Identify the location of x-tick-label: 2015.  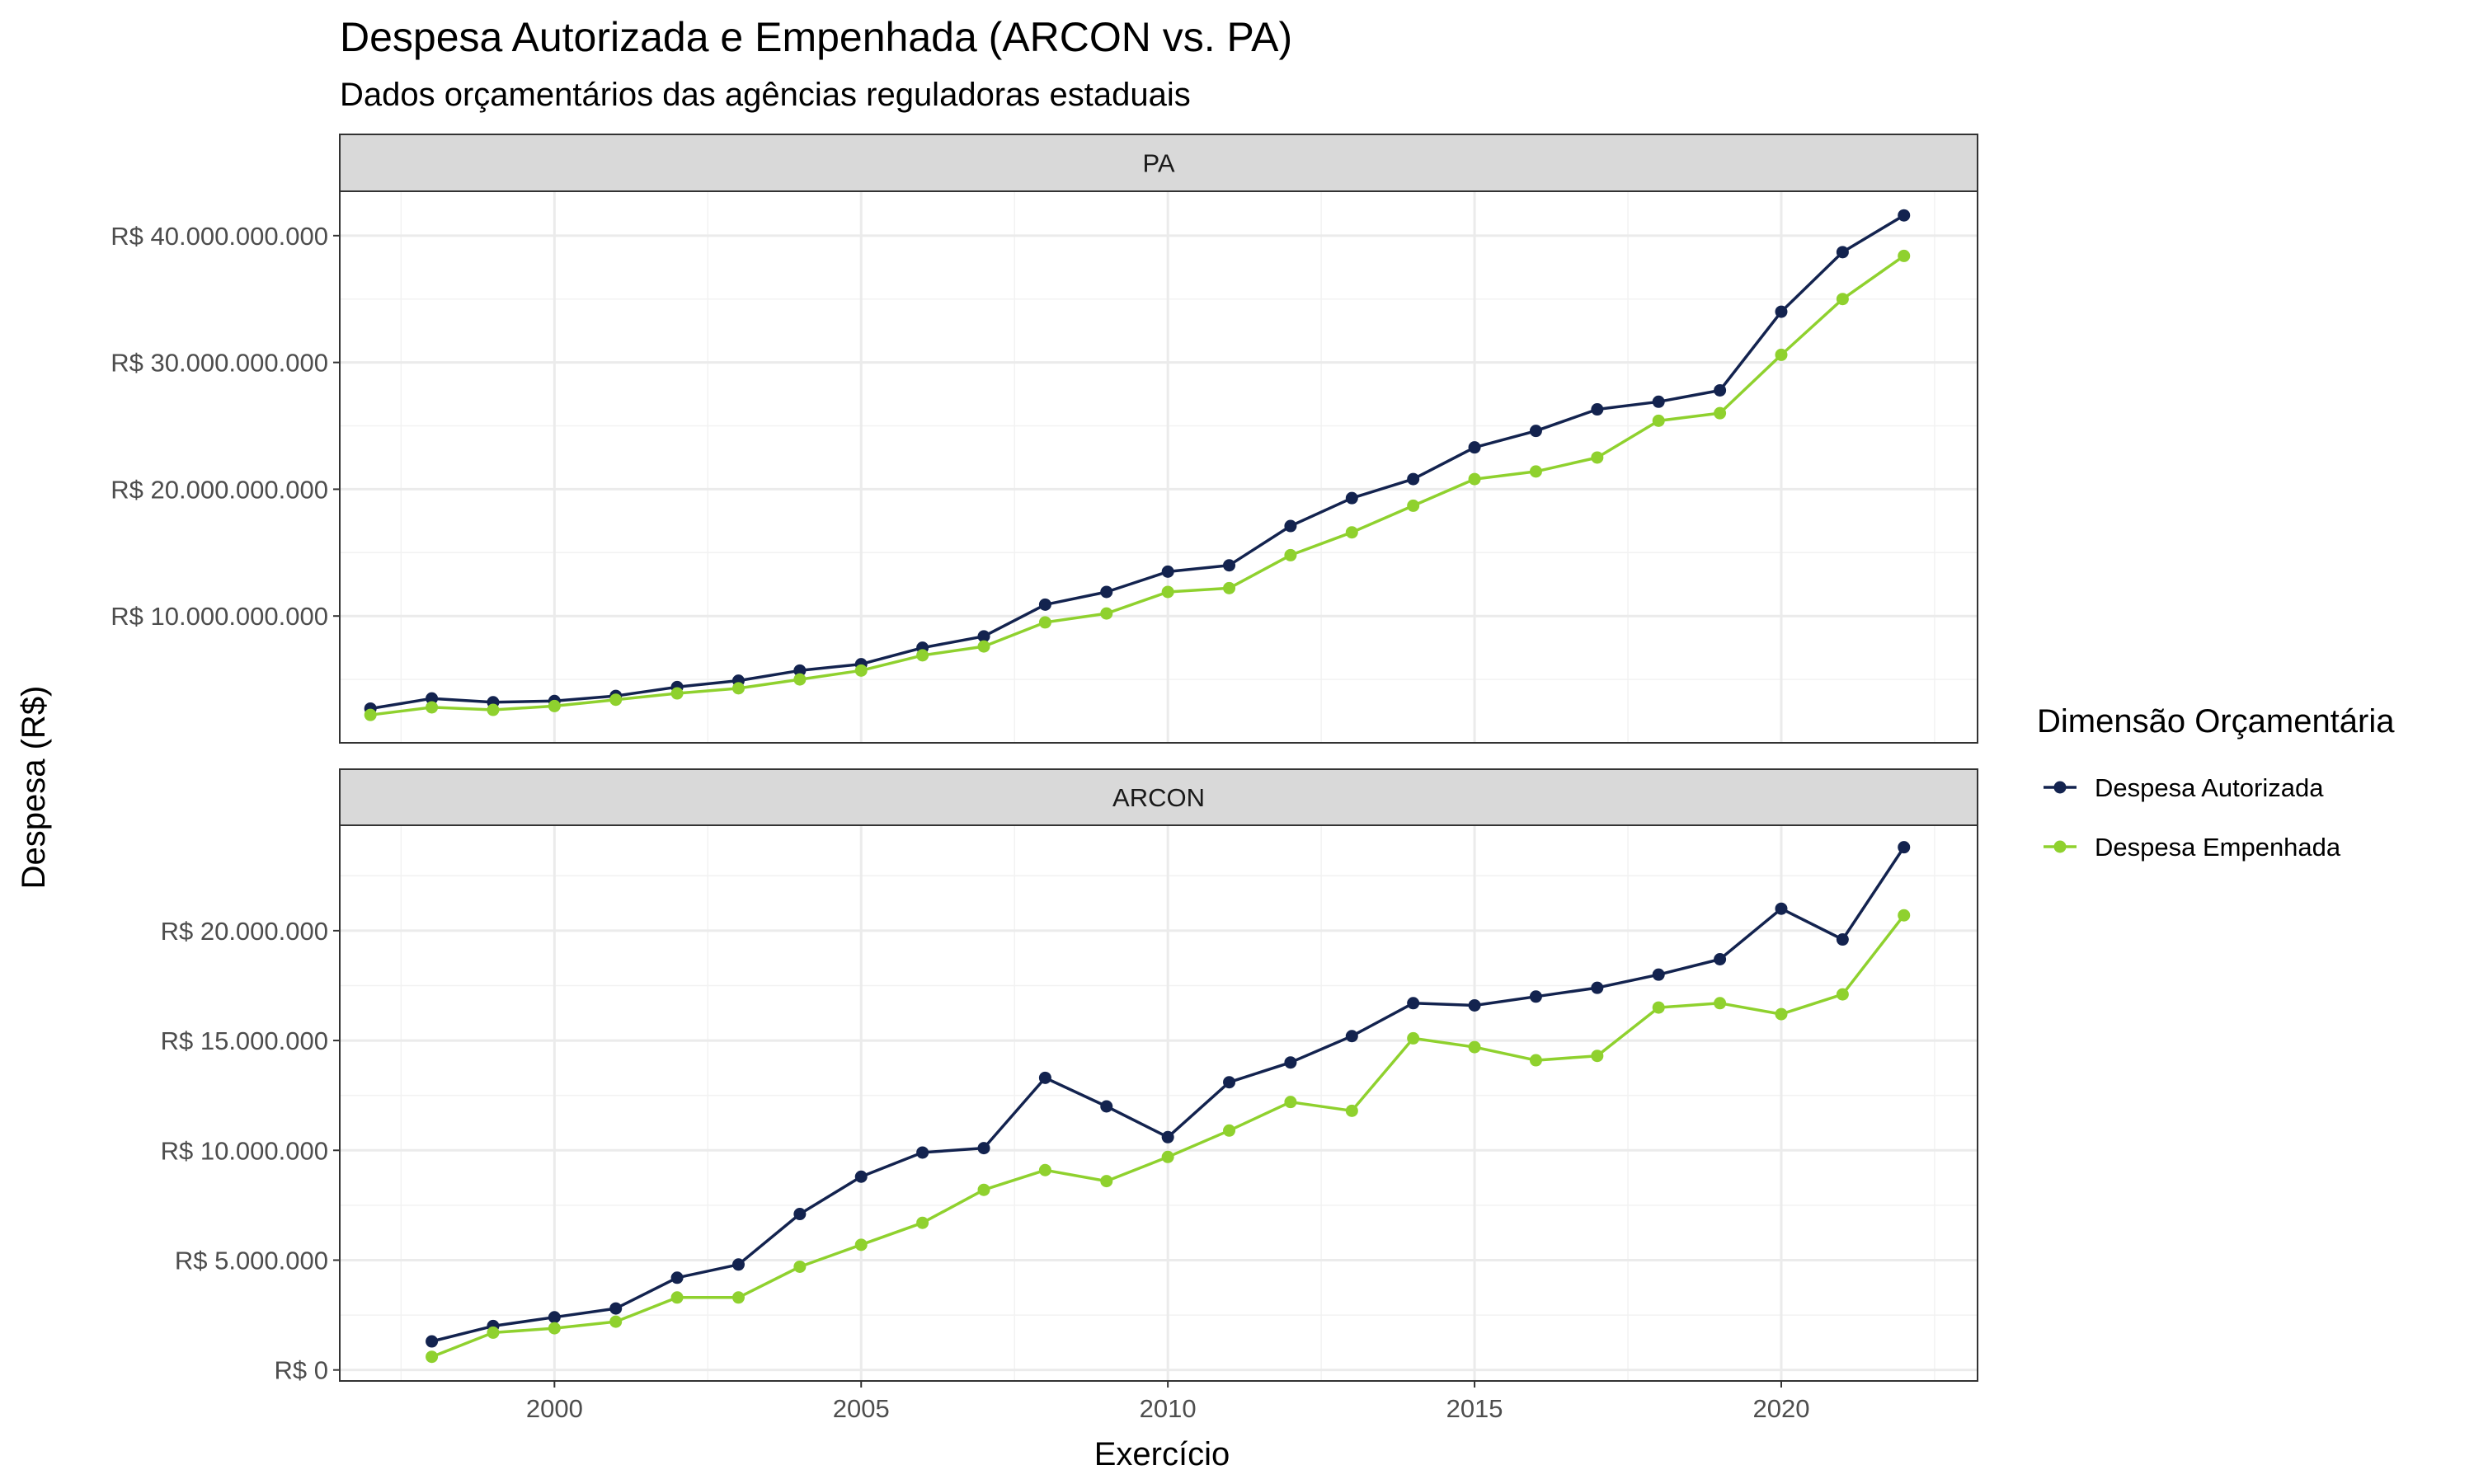
(1474, 1408).